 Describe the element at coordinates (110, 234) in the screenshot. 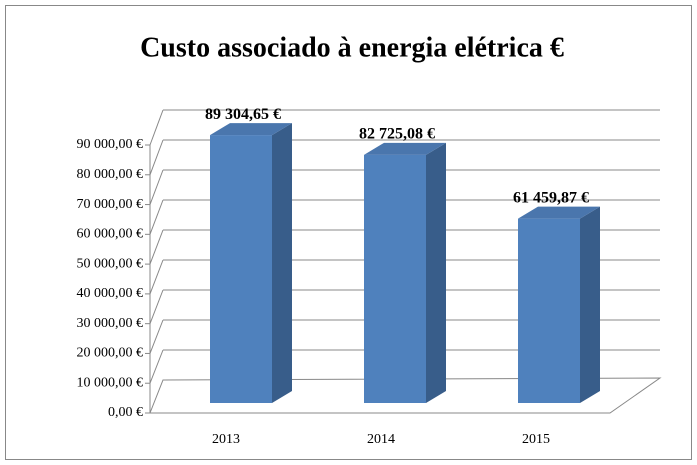

I see `y-tick-label: 60 000,00 €` at that location.